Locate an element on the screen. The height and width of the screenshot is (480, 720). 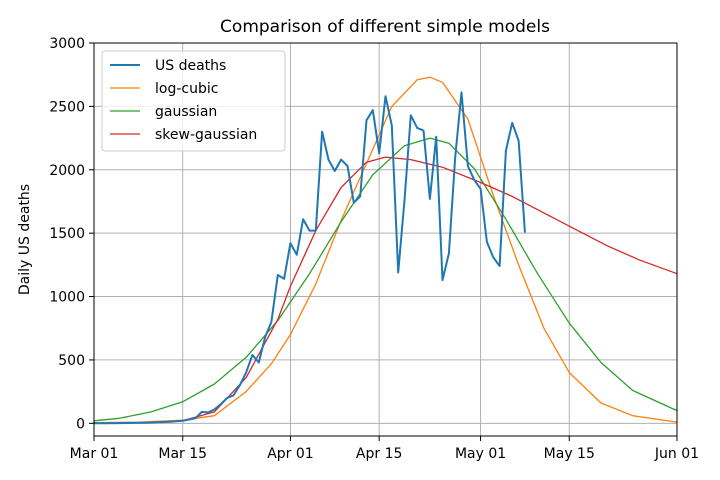
y-tick-label: 500 is located at coordinates (71, 361).